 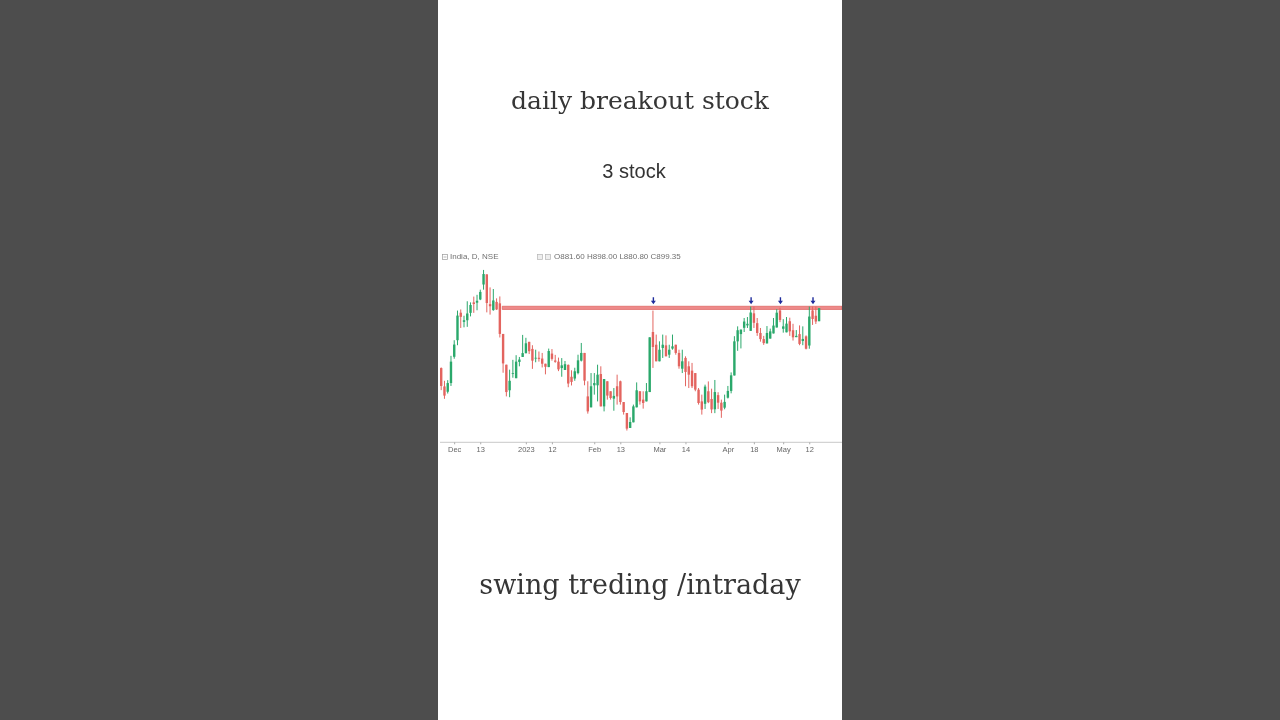 I want to click on chart-subtitle: 3 stock, so click(x=634, y=171).